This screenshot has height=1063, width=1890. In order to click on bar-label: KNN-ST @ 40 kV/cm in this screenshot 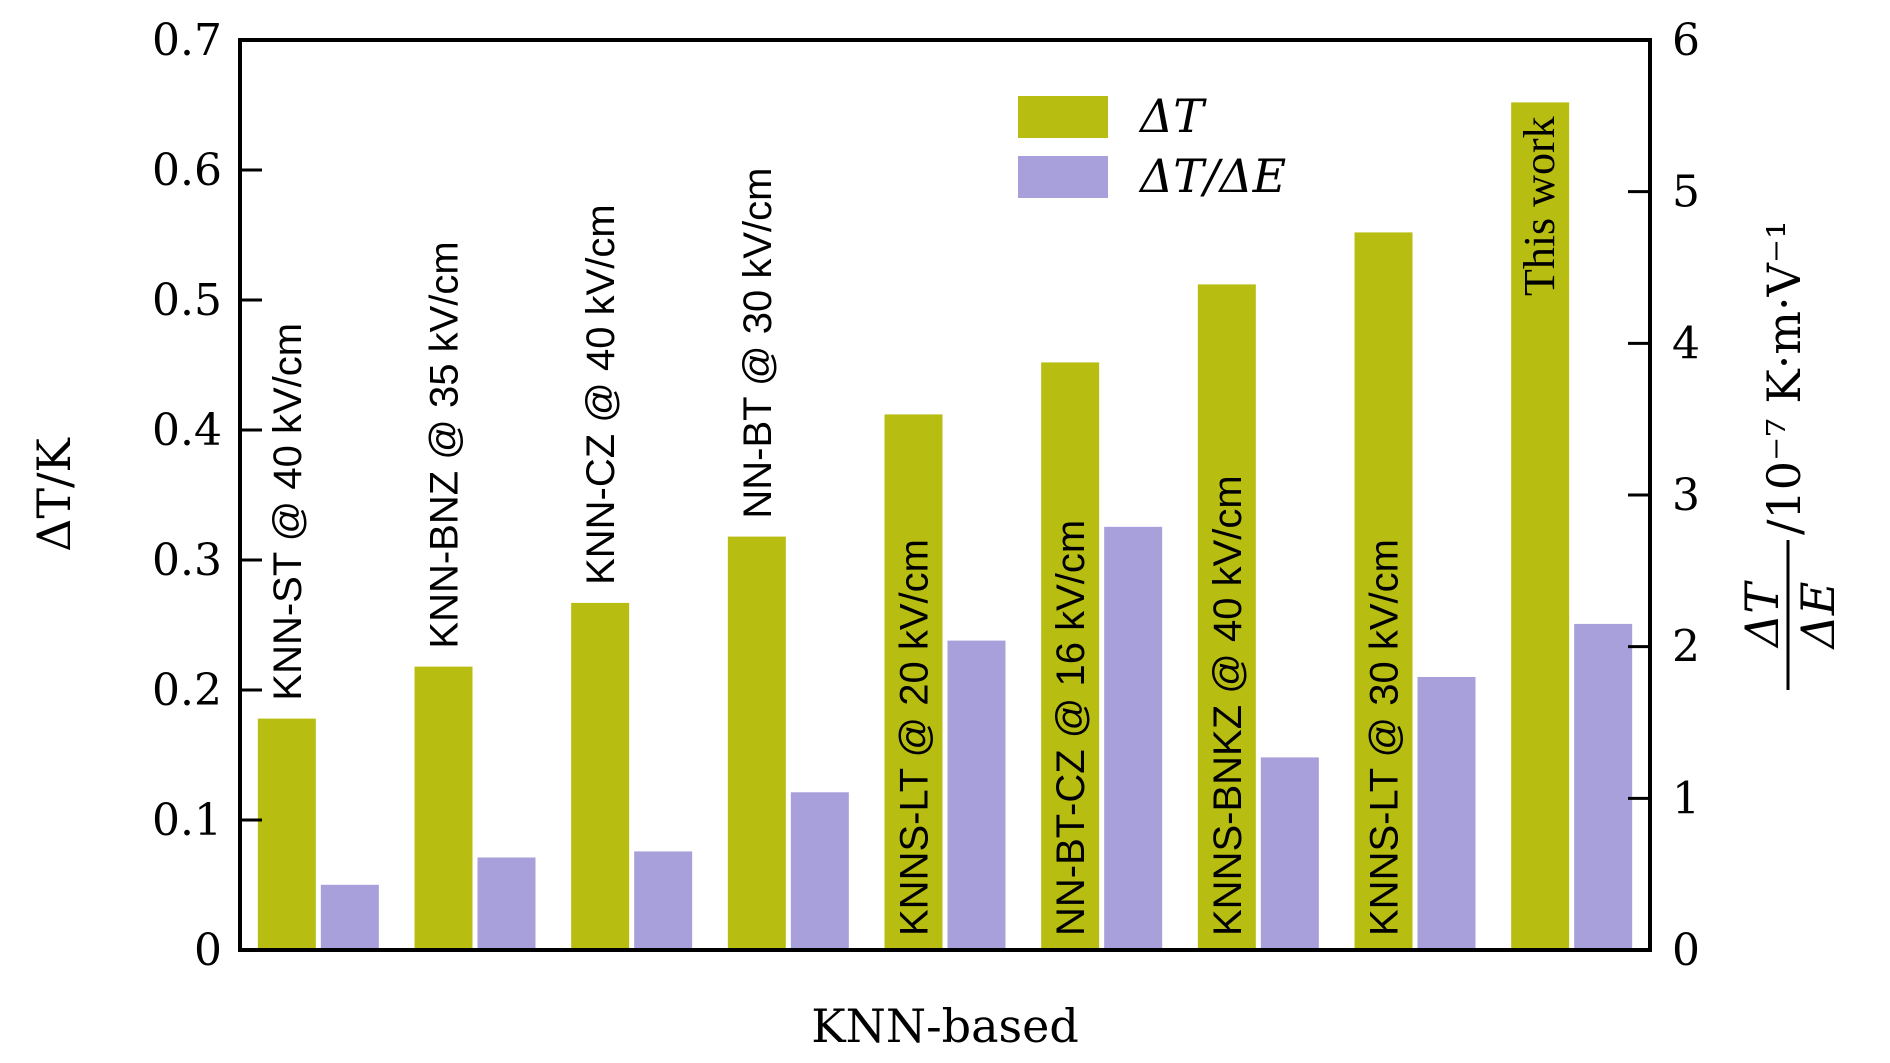, I will do `click(288, 512)`.